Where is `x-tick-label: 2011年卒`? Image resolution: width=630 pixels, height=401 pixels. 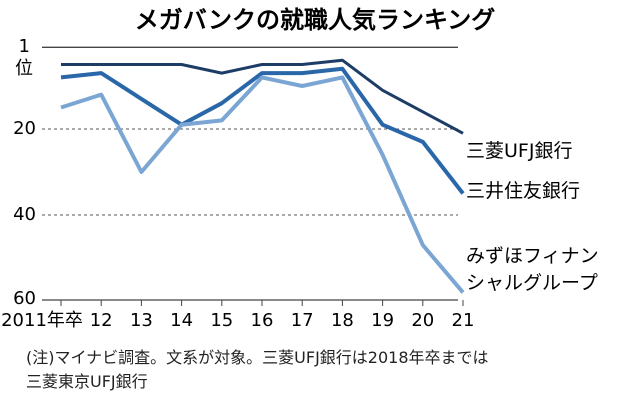
x-tick-label: 2011年卒 is located at coordinates (42, 320).